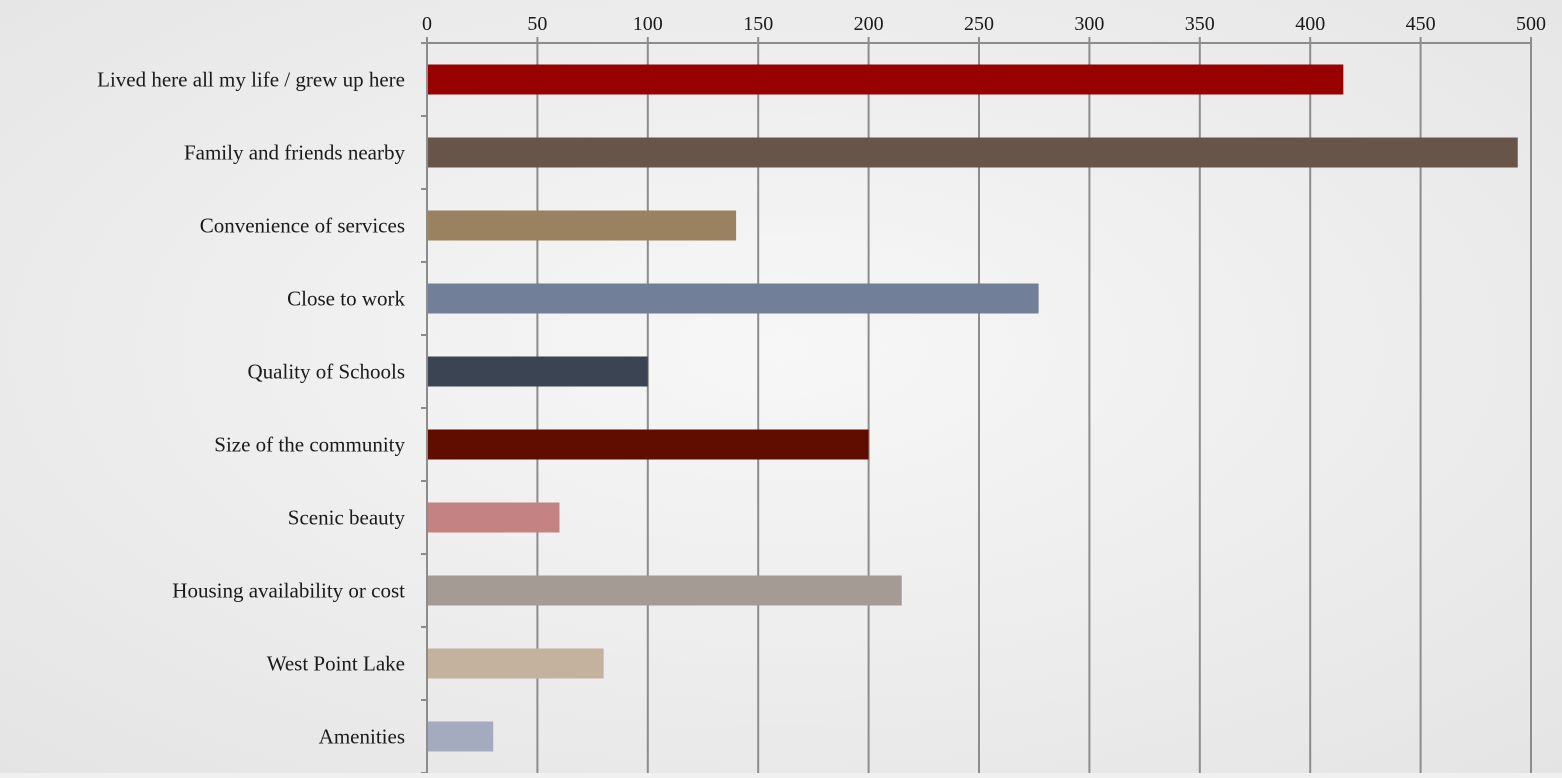 Image resolution: width=1562 pixels, height=778 pixels. Describe the element at coordinates (295, 153) in the screenshot. I see `category-label: Family and friends nearby` at that location.